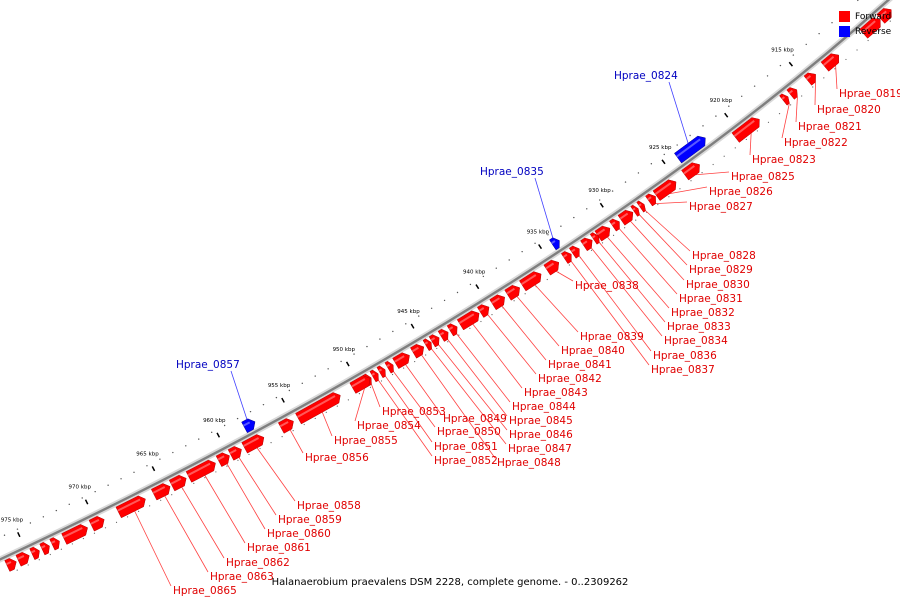 This screenshot has width=900, height=600. Describe the element at coordinates (544, 407) in the screenshot. I see `gene-label: Hprae_0844` at that location.